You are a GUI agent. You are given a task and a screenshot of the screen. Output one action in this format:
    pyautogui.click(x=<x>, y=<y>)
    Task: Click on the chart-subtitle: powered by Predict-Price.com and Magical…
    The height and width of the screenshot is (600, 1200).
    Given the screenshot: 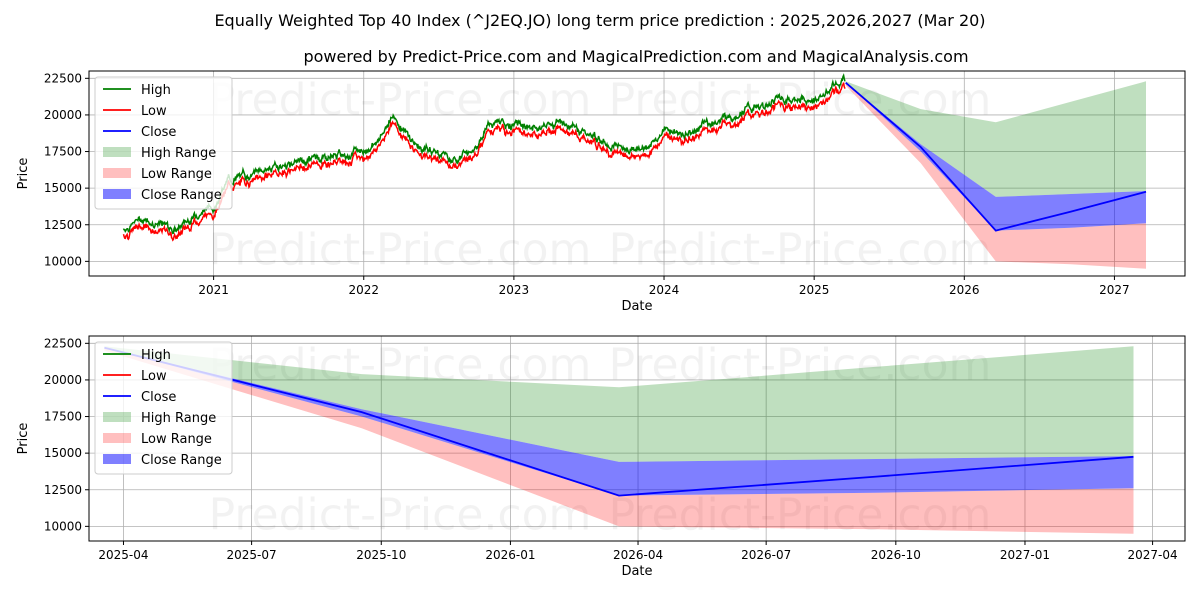 What is the action you would take?
    pyautogui.click(x=635, y=56)
    